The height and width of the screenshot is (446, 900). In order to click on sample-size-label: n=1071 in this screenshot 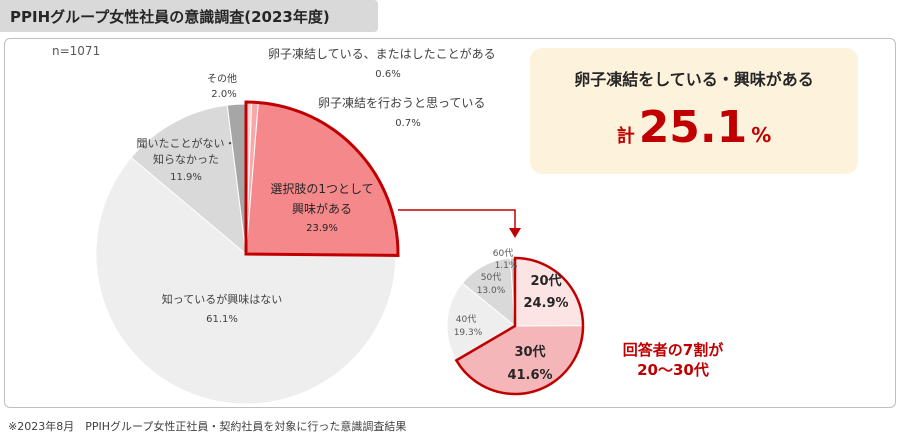, I will do `click(76, 51)`.